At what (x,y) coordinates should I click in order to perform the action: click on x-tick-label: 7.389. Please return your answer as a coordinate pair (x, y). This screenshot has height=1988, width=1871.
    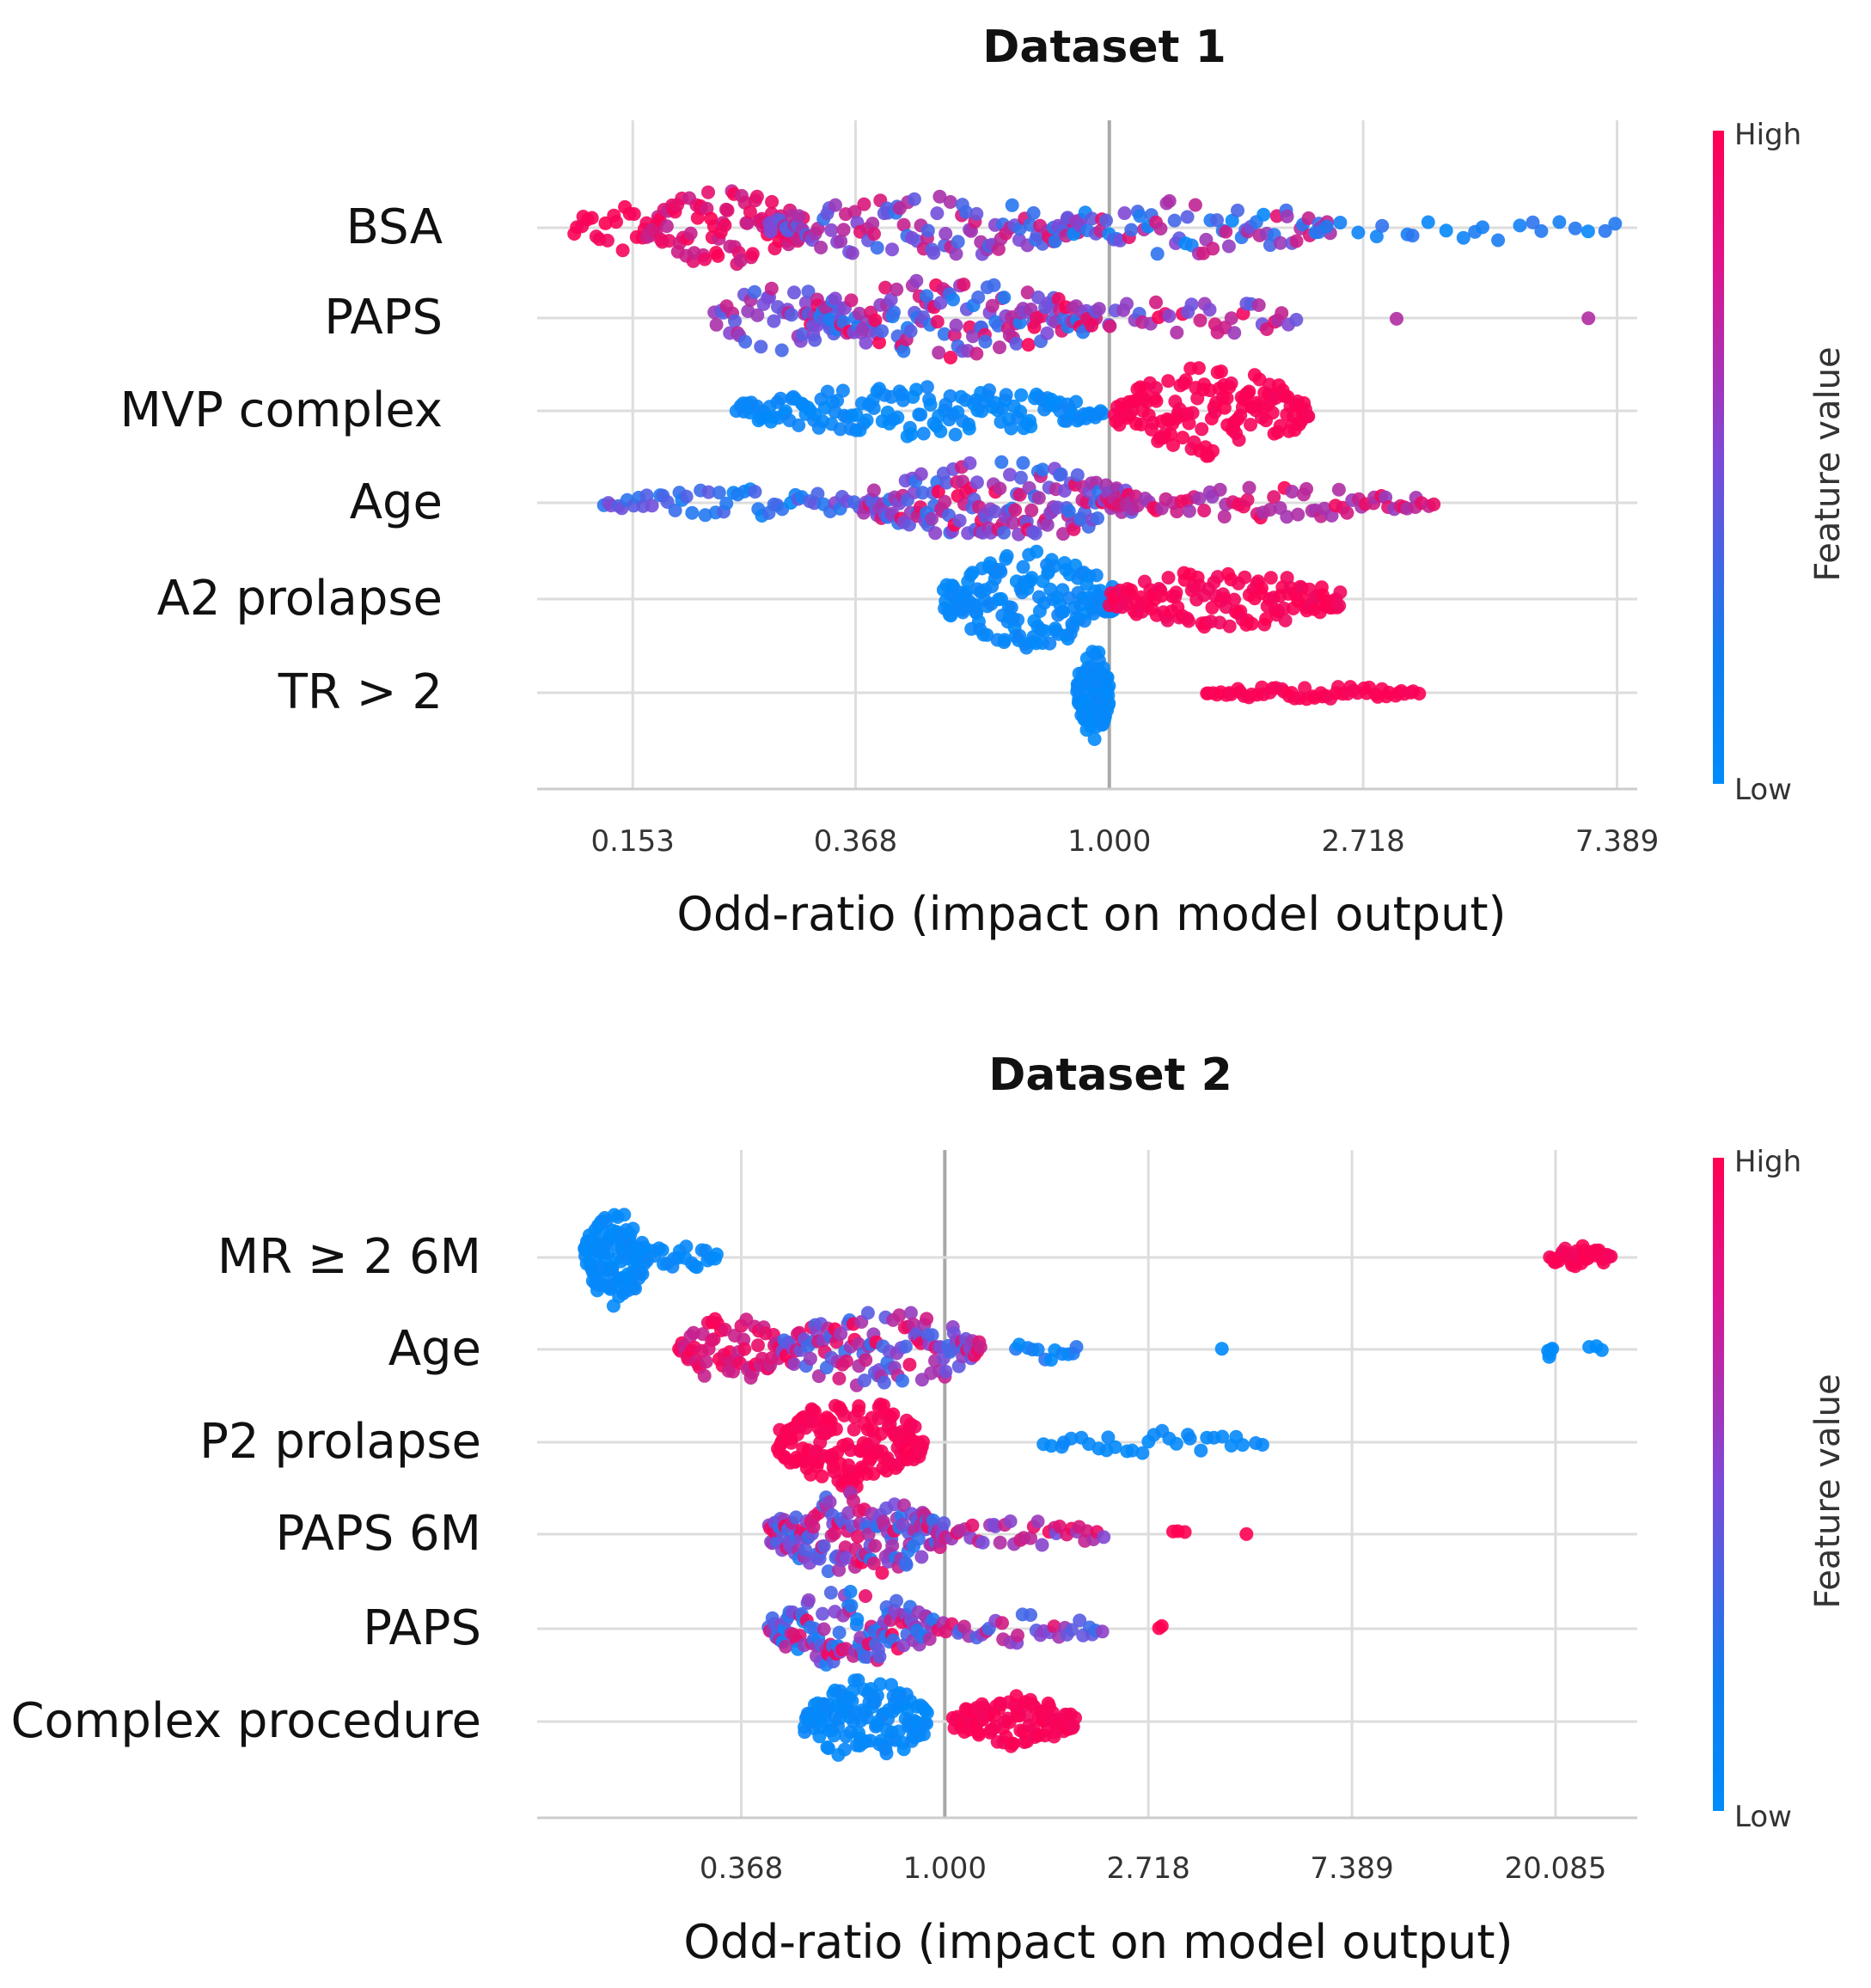
    Looking at the image, I should click on (1617, 841).